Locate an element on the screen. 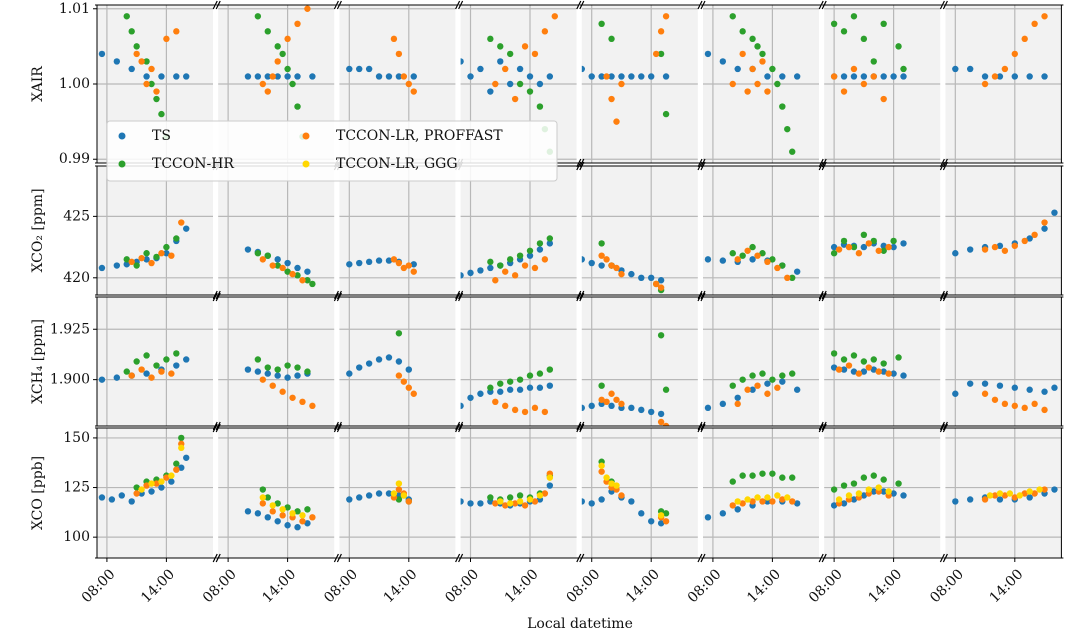 The width and height of the screenshot is (1081, 636). x-tick-label: 08:00 is located at coordinates (584, 586).